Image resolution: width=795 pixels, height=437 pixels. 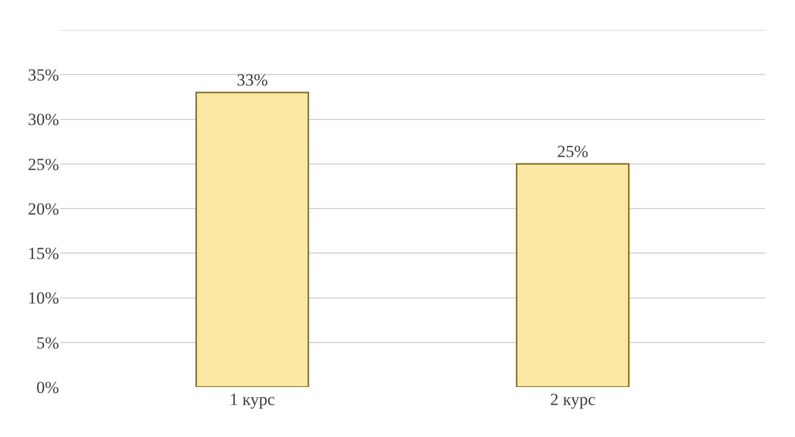 What do you see at coordinates (43, 254) in the screenshot?
I see `y-tick-label: 15%` at bounding box center [43, 254].